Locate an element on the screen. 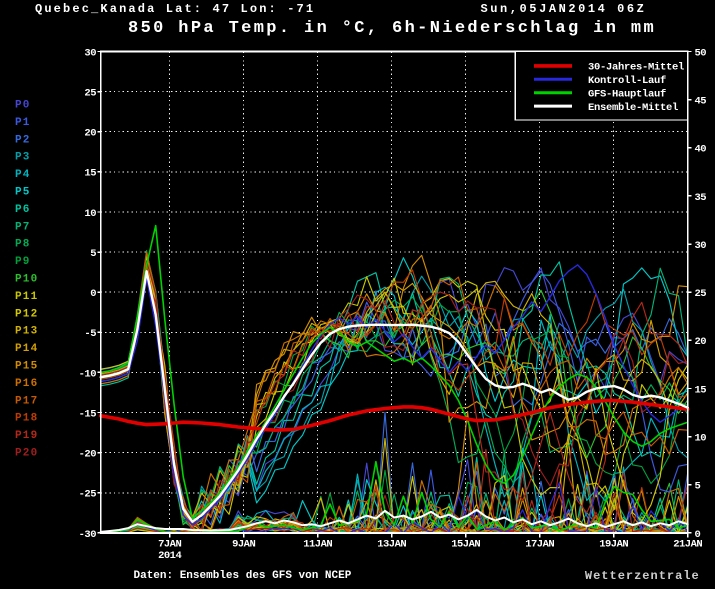 The width and height of the screenshot is (715, 589). svg-text: P2 is located at coordinates (23, 140).